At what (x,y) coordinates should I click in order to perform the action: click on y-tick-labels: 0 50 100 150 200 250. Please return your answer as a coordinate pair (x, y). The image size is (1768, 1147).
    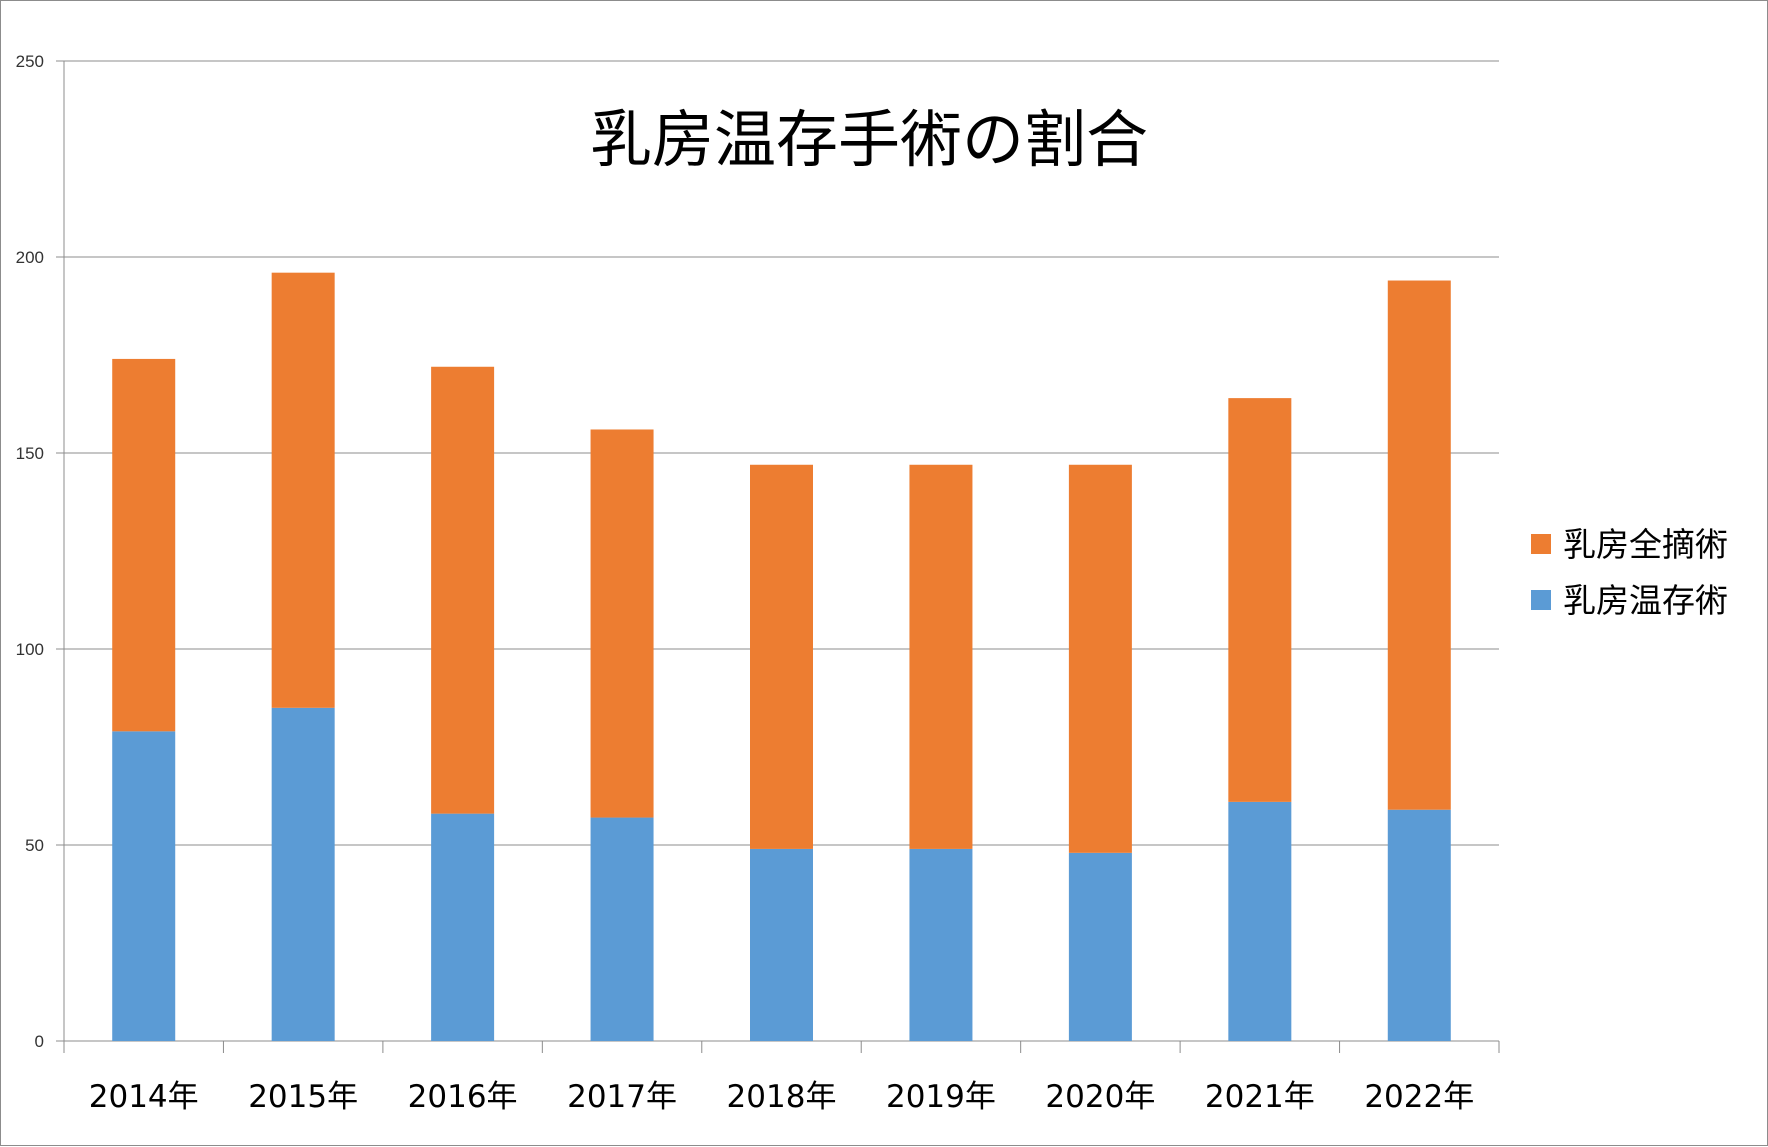
    Looking at the image, I should click on (30, 551).